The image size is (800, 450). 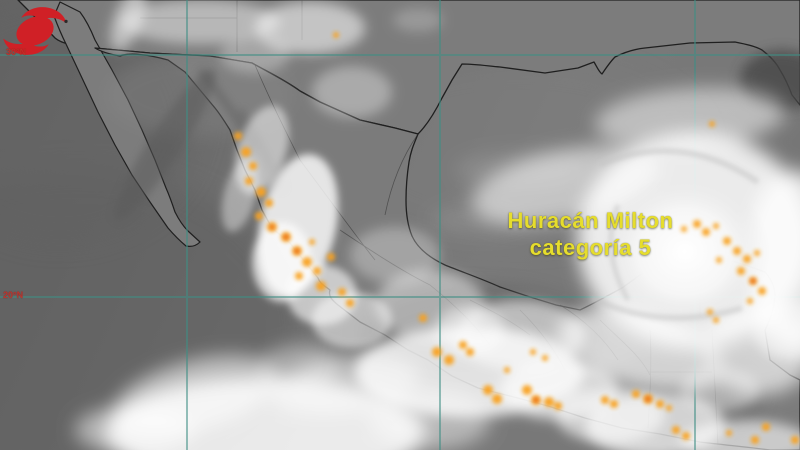 I want to click on hurricane-annotation: Huracán Milton categoría 5, so click(x=590, y=234).